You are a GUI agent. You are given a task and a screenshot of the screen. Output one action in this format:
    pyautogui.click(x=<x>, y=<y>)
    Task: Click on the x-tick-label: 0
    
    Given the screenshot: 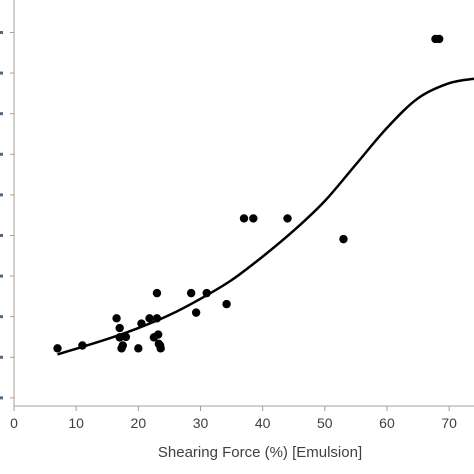 What is the action you would take?
    pyautogui.click(x=14, y=423)
    